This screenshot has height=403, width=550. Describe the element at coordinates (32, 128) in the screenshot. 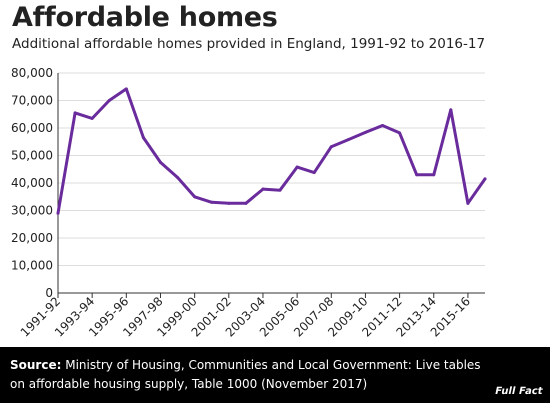

I see `y-tick-label: 60,000` at that location.